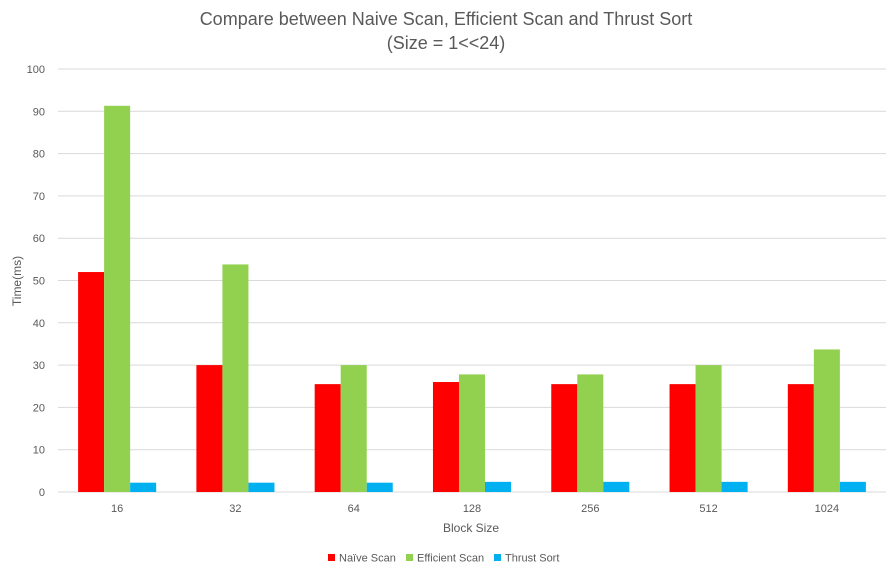 The width and height of the screenshot is (893, 575). What do you see at coordinates (498, 486) in the screenshot?
I see `bar-thrust-sort128` at bounding box center [498, 486].